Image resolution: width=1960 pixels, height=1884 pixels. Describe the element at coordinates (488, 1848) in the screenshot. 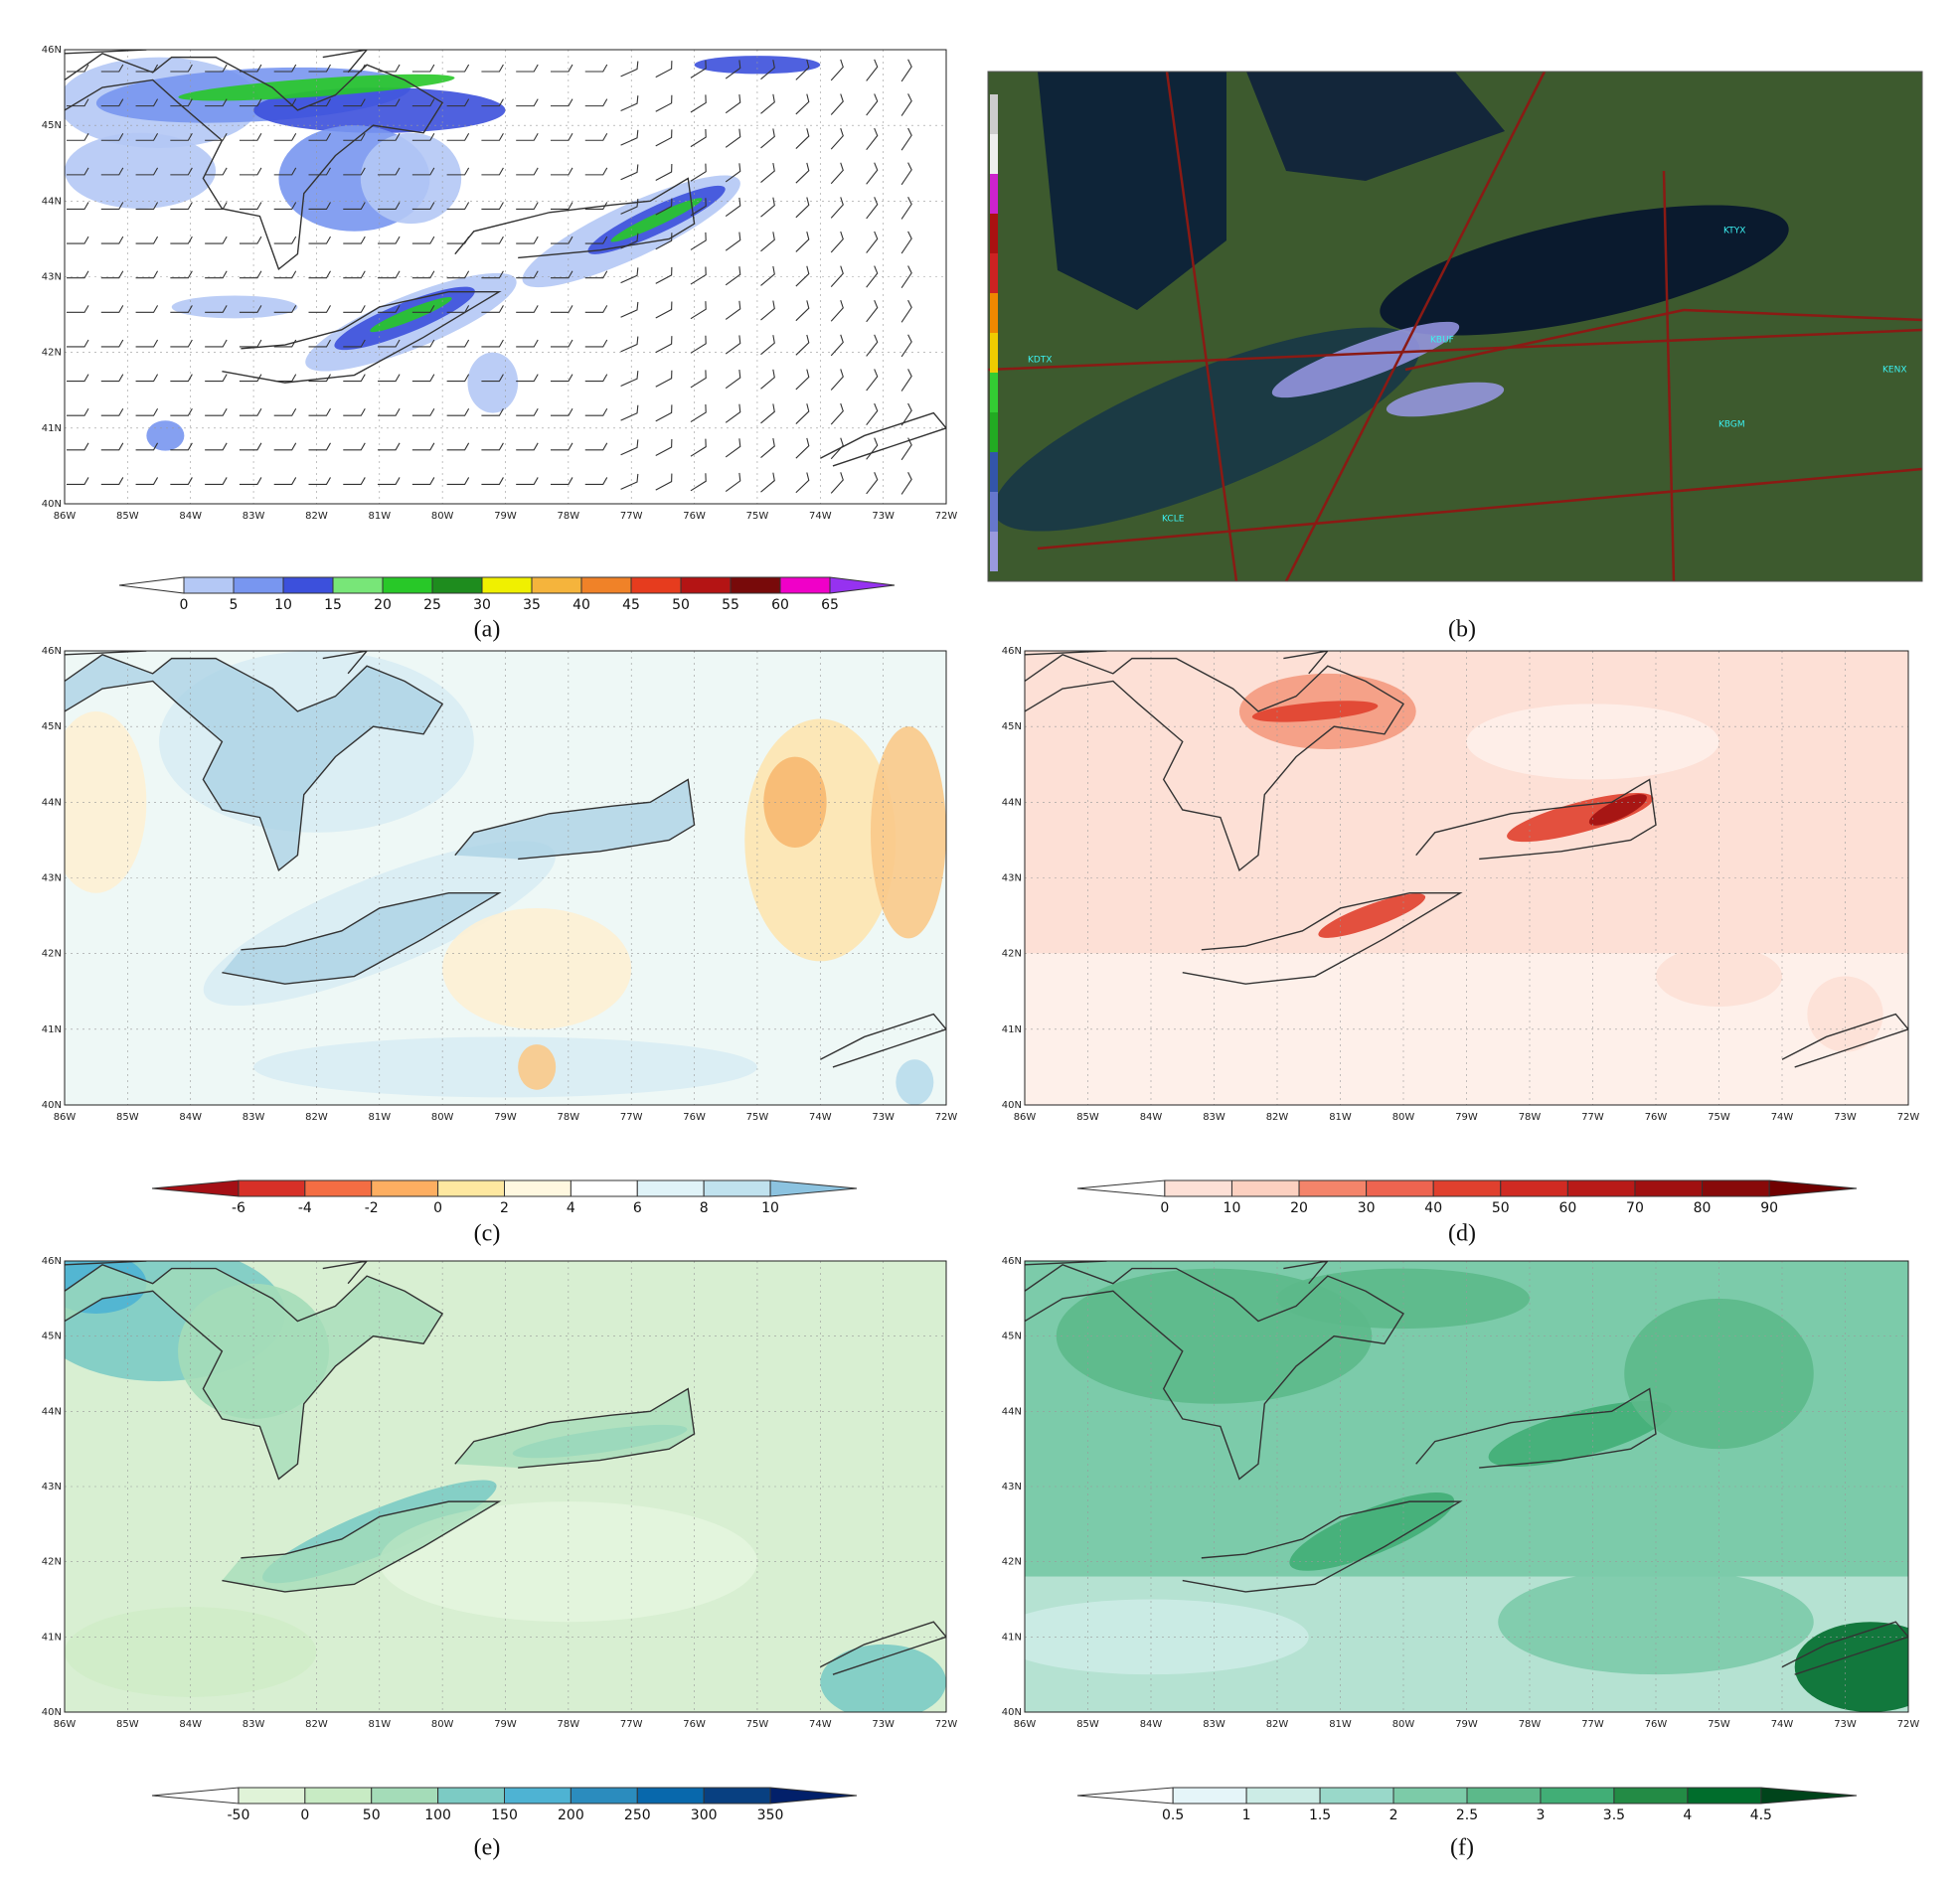

I see `panel-caption: (e)` at that location.